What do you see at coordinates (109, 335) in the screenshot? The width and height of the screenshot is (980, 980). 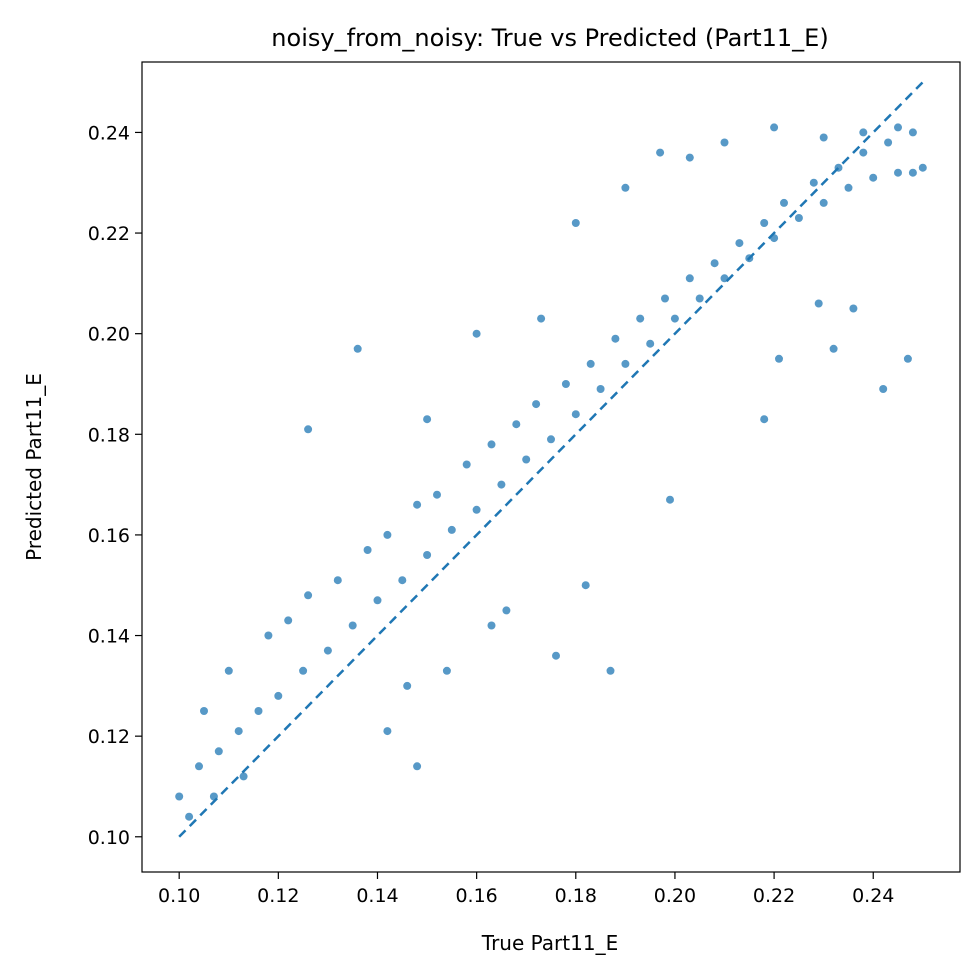 I see `y-tick-label: 0.20` at bounding box center [109, 335].